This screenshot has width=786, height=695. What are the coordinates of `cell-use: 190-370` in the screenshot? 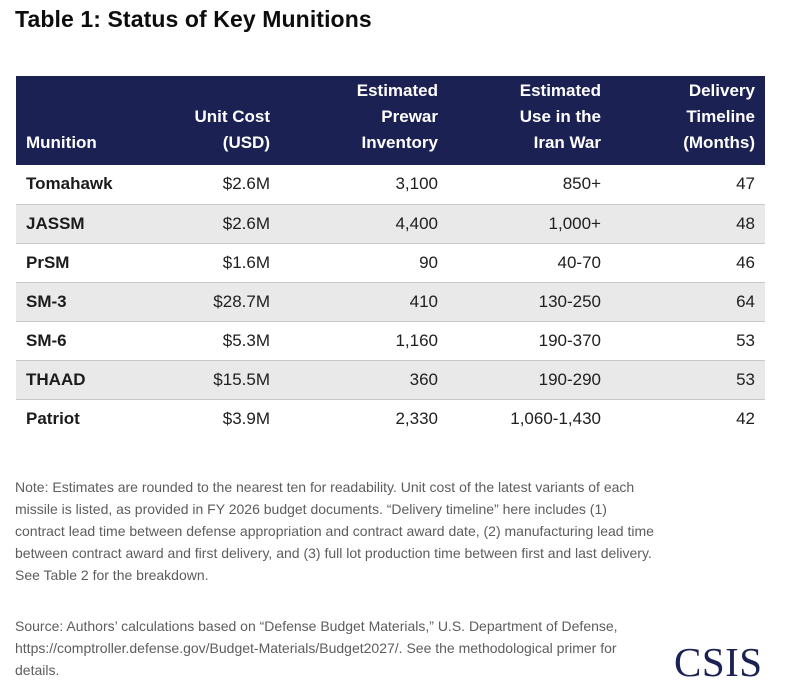 It's located at (519, 341).